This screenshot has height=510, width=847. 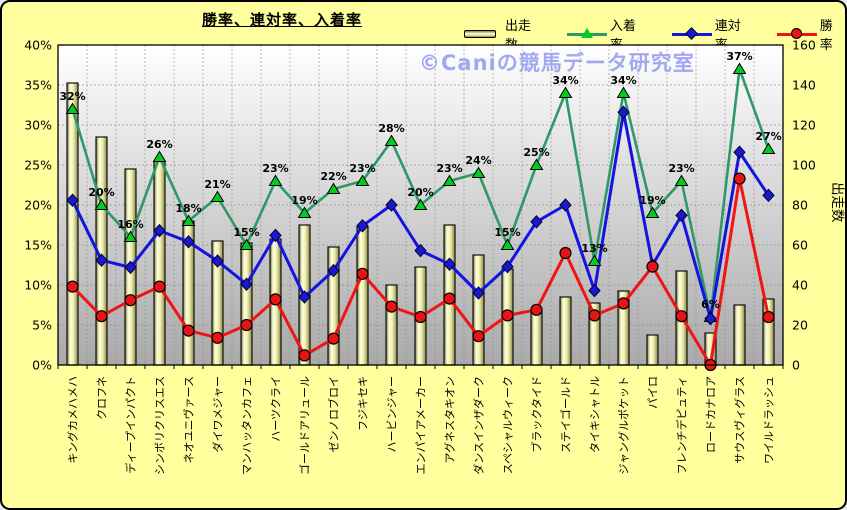 I want to click on category-label: アグネスタキオン, so click(x=450, y=419).